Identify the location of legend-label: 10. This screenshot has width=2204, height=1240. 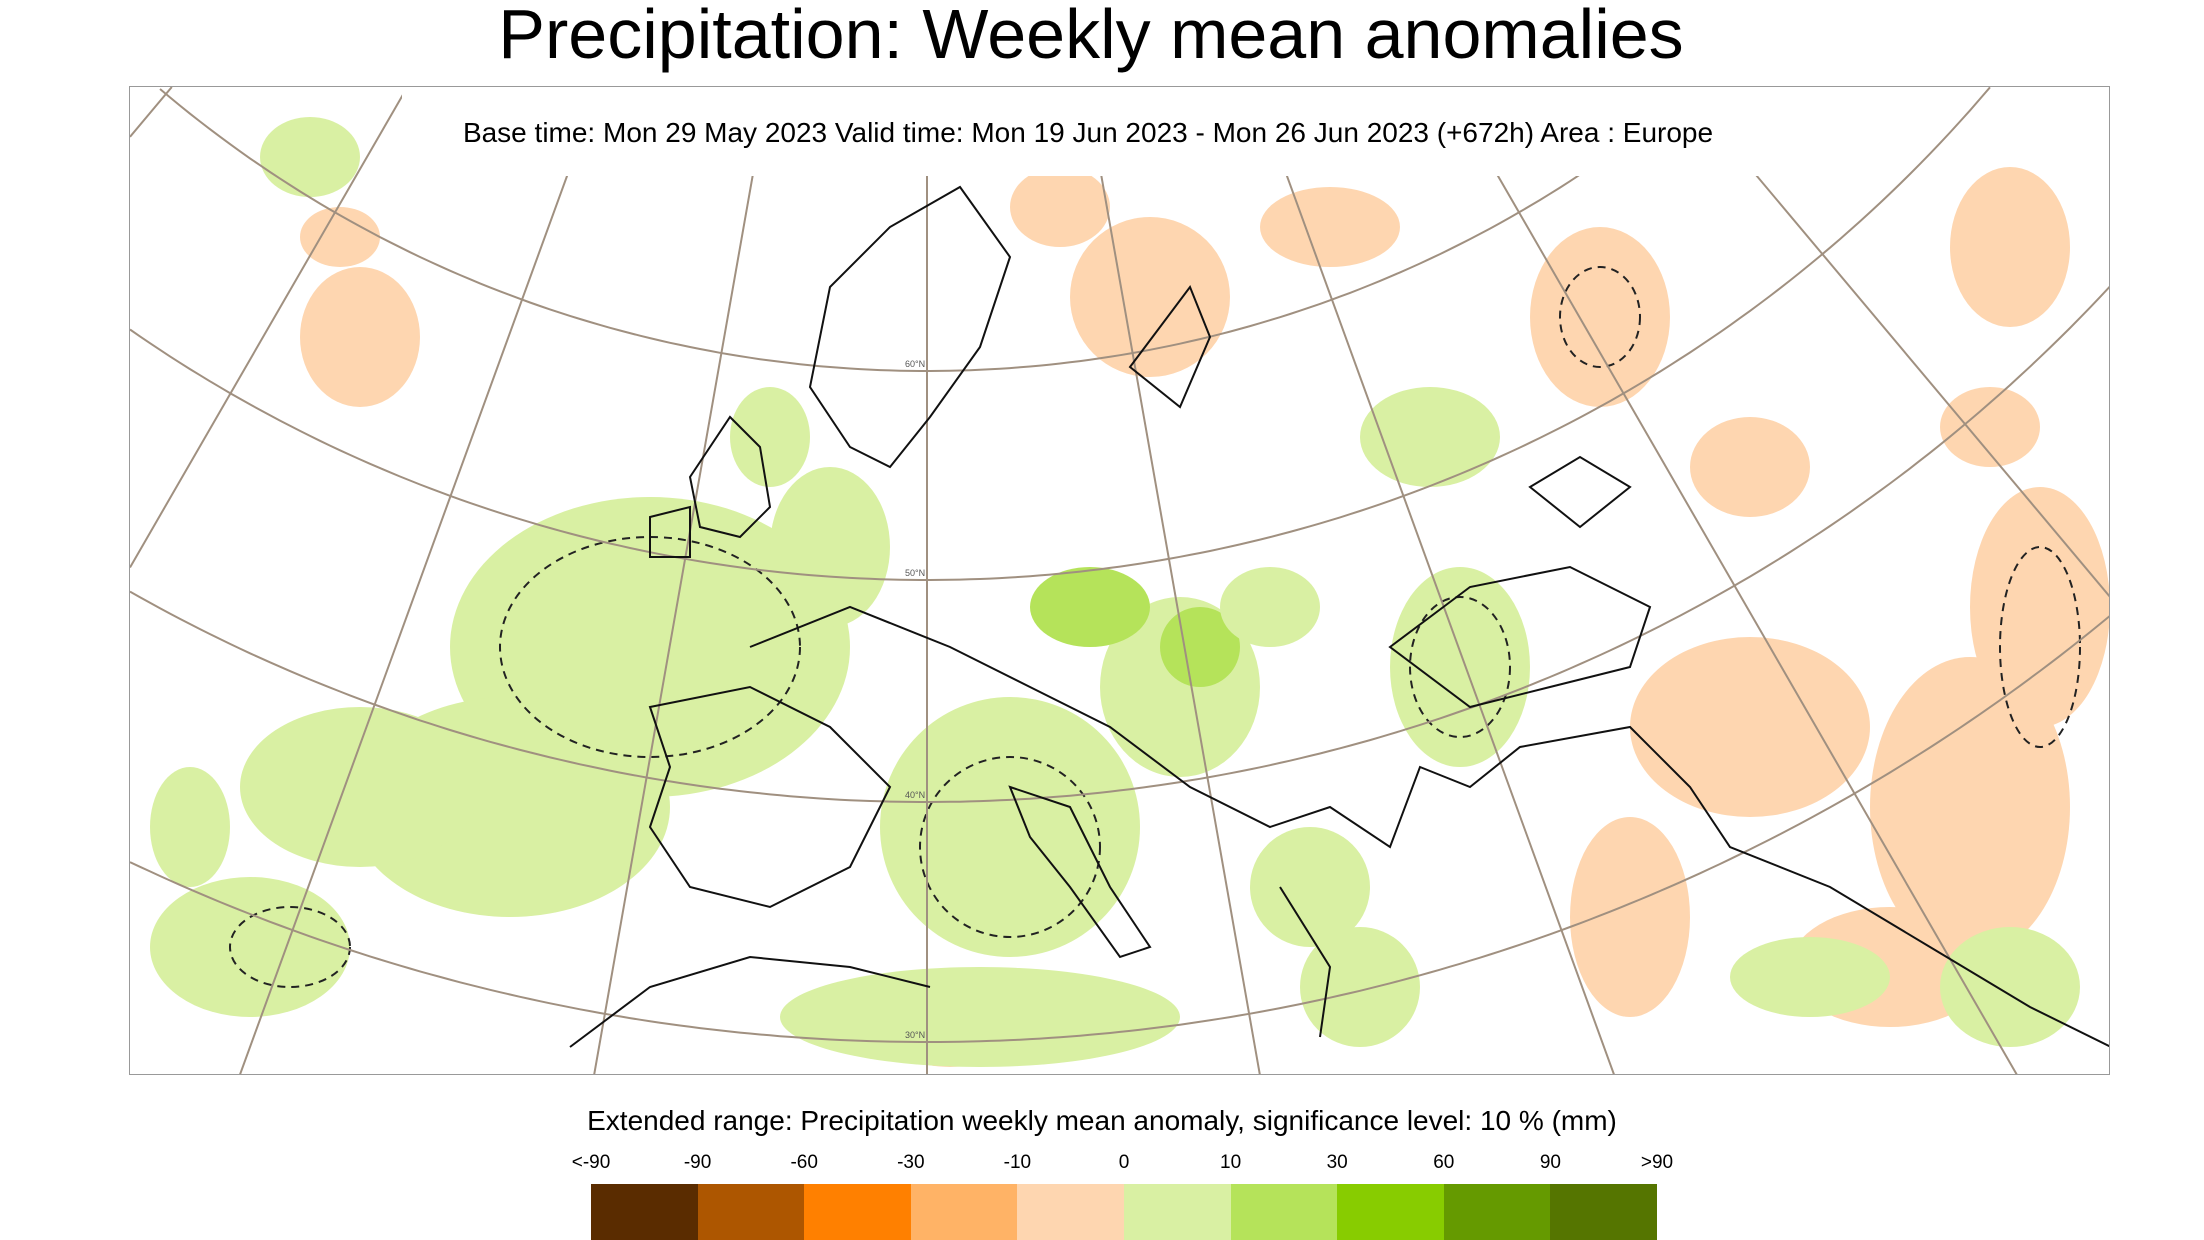
(1231, 1162).